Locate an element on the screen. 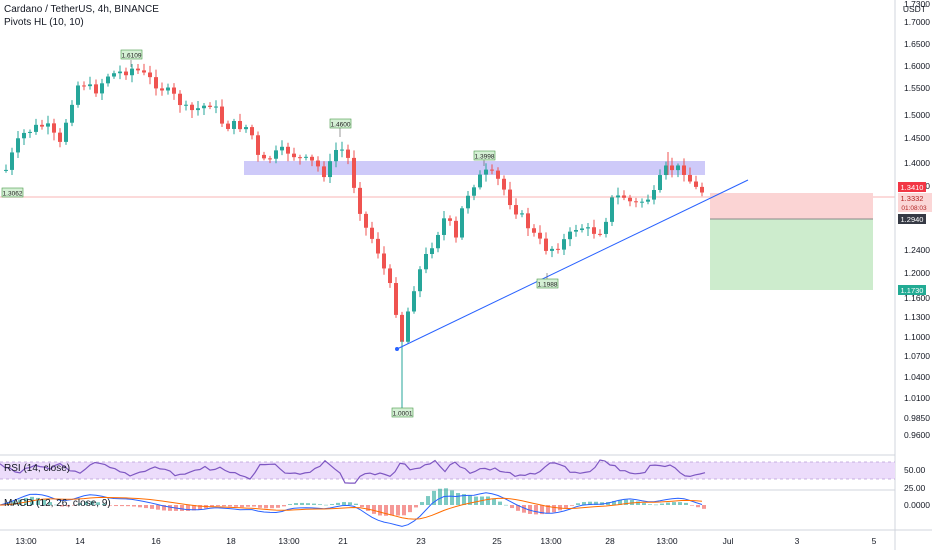 Image resolution: width=932 pixels, height=555 pixels. rsi-line is located at coordinates (353, 471).